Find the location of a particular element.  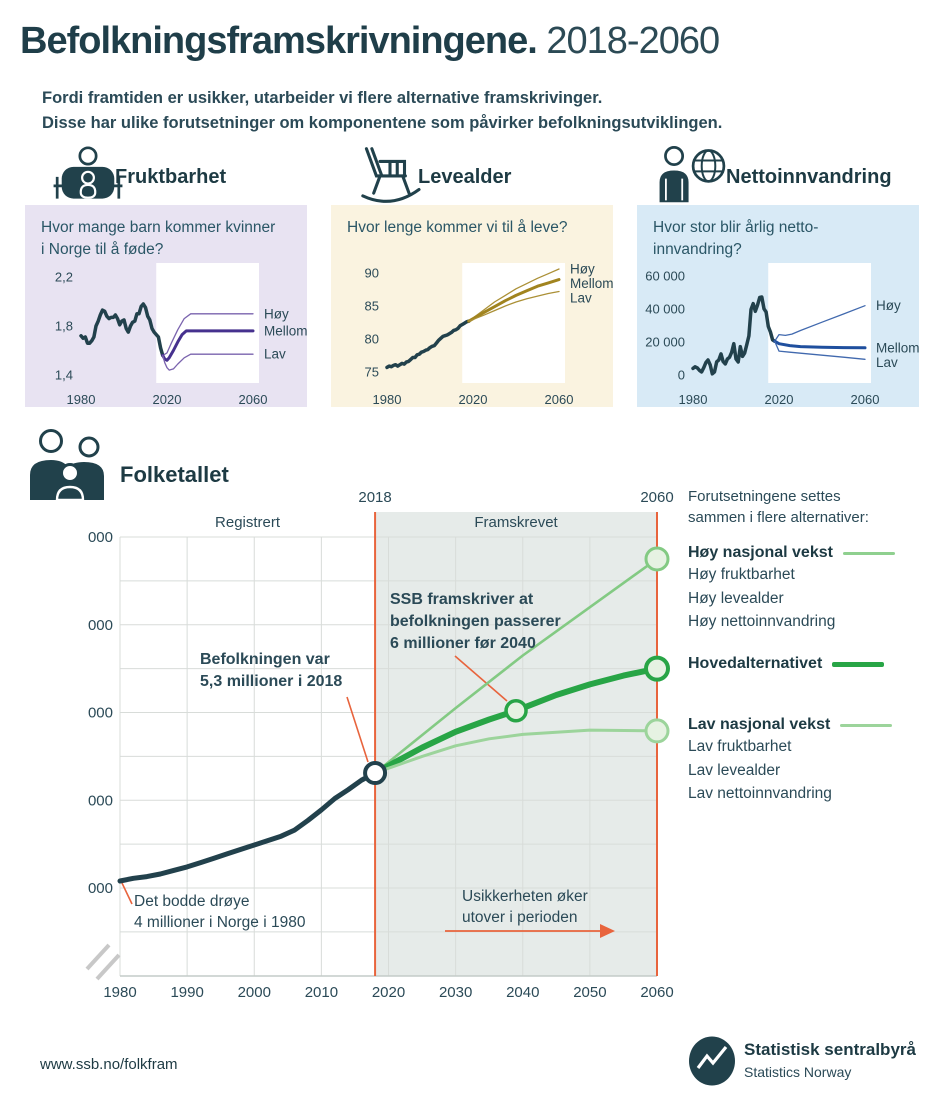

label-2060: 2060 is located at coordinates (656, 497).